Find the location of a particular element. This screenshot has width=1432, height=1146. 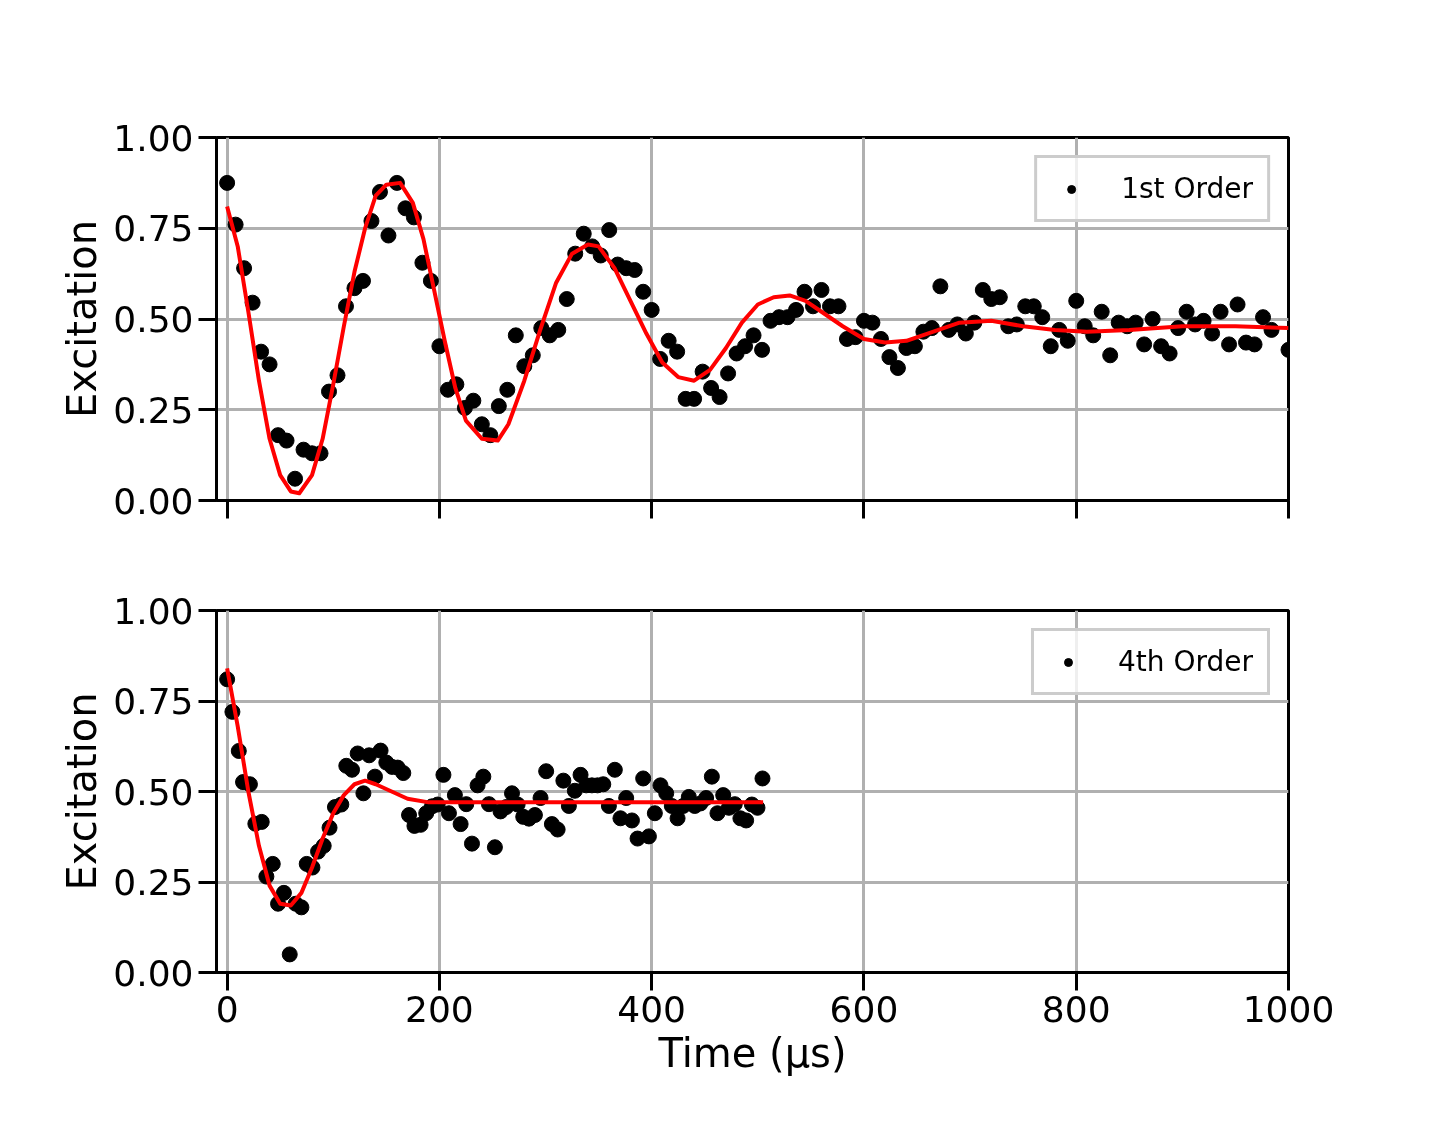

x-tick-label: 800 is located at coordinates (1076, 1009).